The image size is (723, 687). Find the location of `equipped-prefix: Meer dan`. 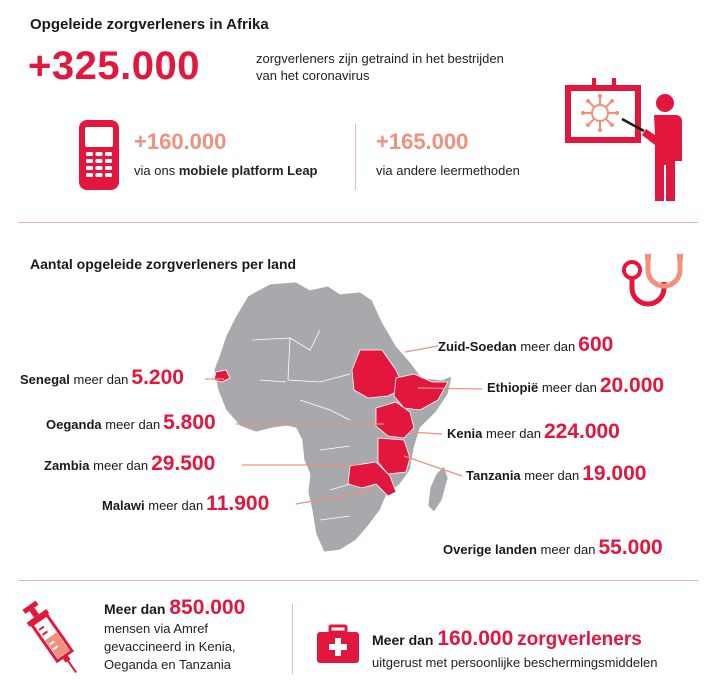

equipped-prefix: Meer dan is located at coordinates (403, 640).